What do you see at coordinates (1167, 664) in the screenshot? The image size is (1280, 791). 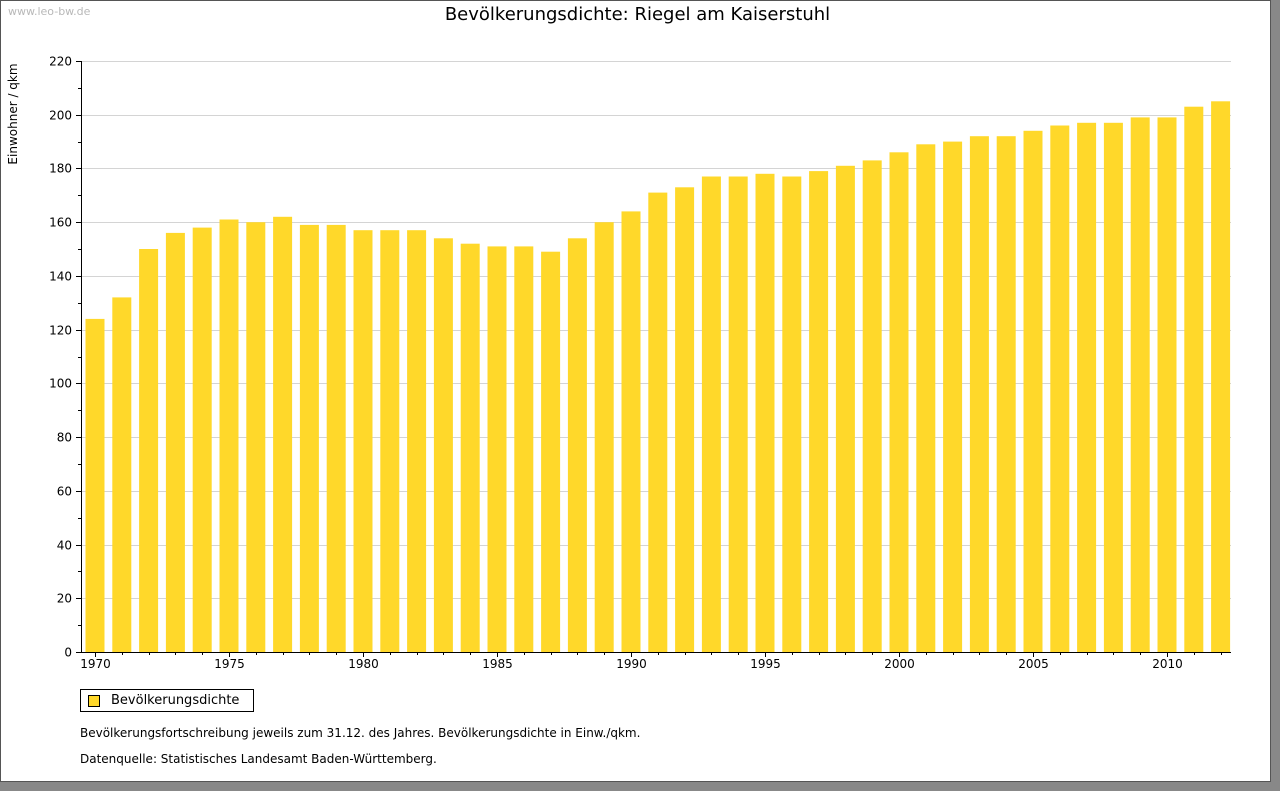 I see `x-tick-label: 2010` at bounding box center [1167, 664].